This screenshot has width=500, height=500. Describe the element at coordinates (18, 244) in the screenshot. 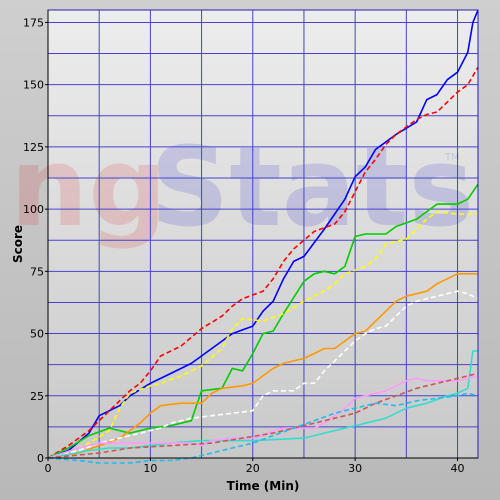

I see `y-axis-title: Score` at that location.